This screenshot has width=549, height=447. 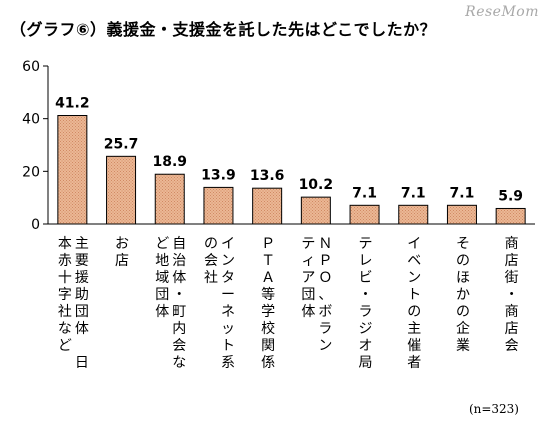 I want to click on value-label: 13.9, so click(x=218, y=175).